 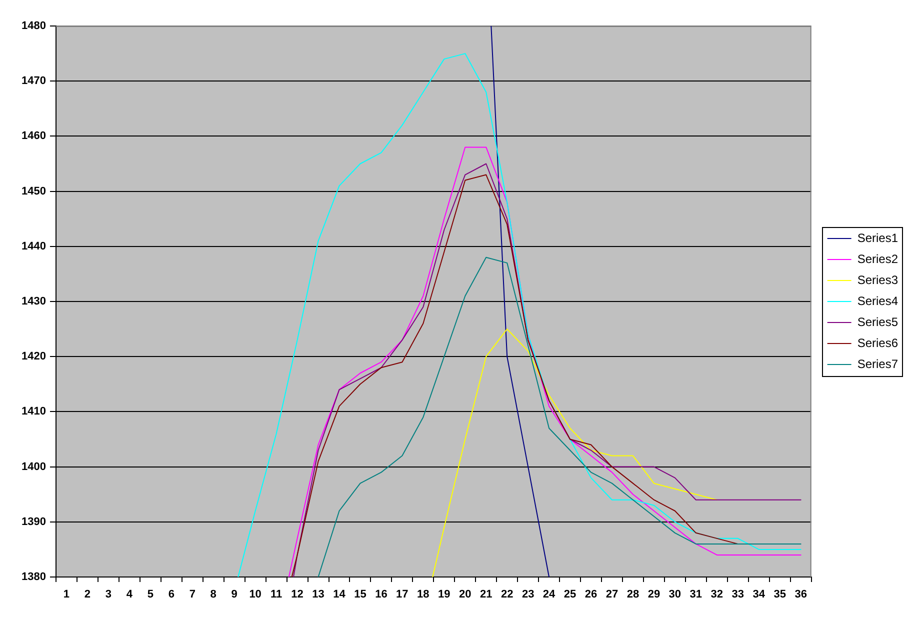 What do you see at coordinates (759, 594) in the screenshot?
I see `x-tick-label: 34` at bounding box center [759, 594].